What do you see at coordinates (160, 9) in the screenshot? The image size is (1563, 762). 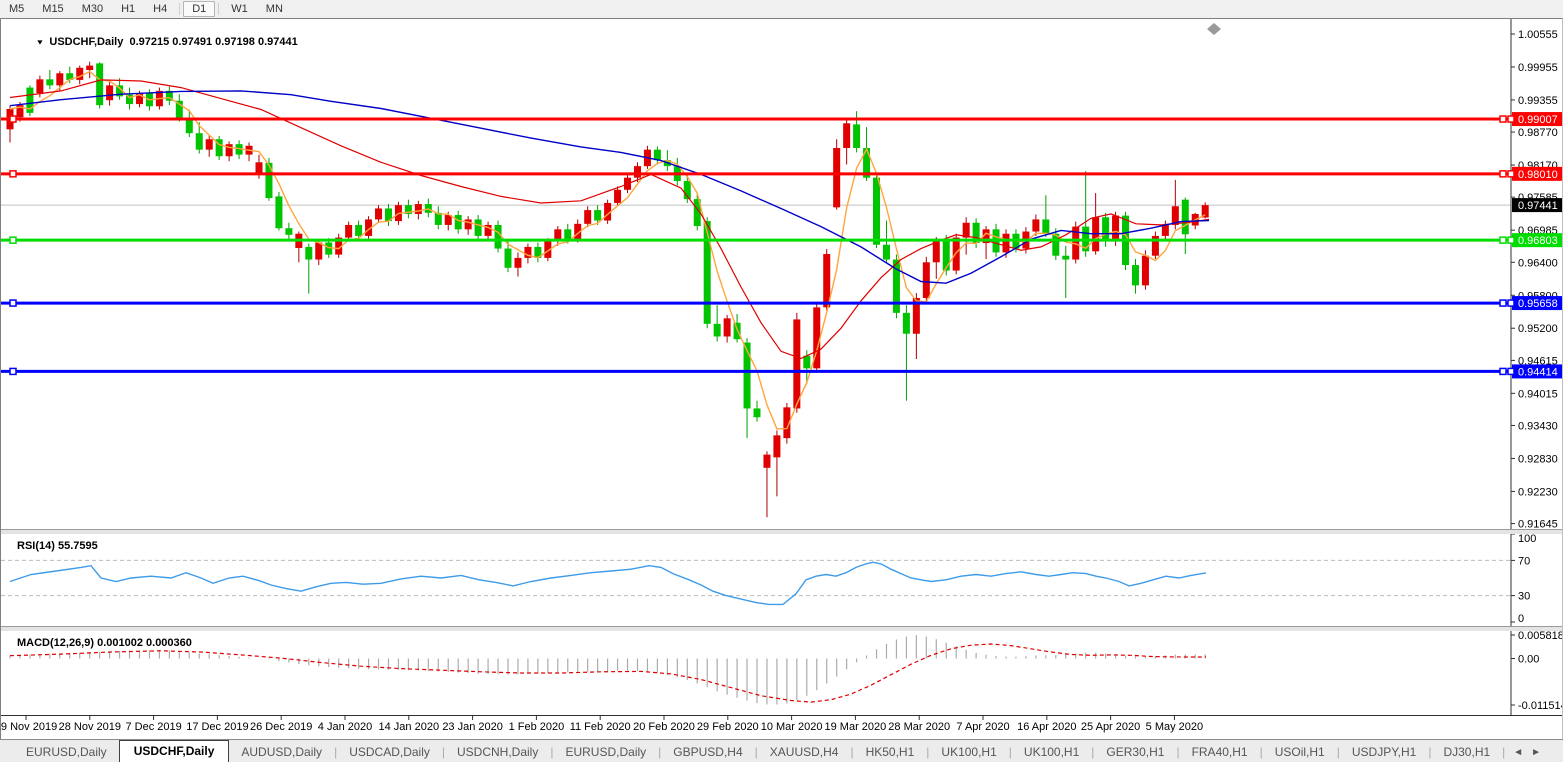 I see `timeframe-button-H4: H4` at bounding box center [160, 9].